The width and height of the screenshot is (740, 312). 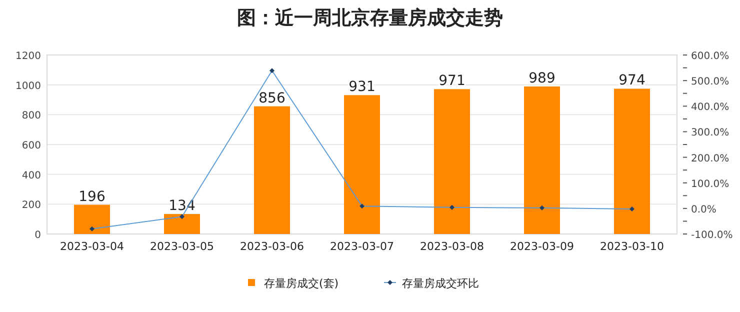 What do you see at coordinates (703, 210) in the screenshot?
I see `y2-tick-label: 0.0%` at bounding box center [703, 210].